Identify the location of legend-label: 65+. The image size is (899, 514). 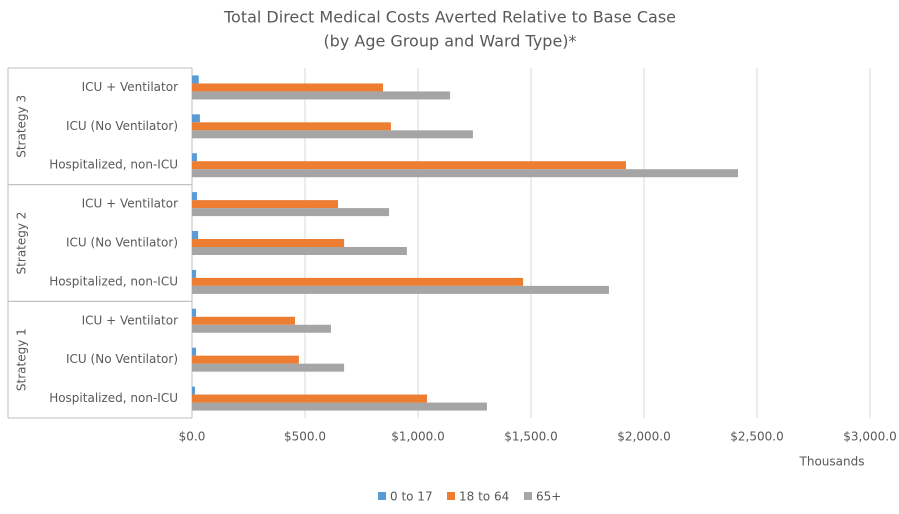
(548, 497).